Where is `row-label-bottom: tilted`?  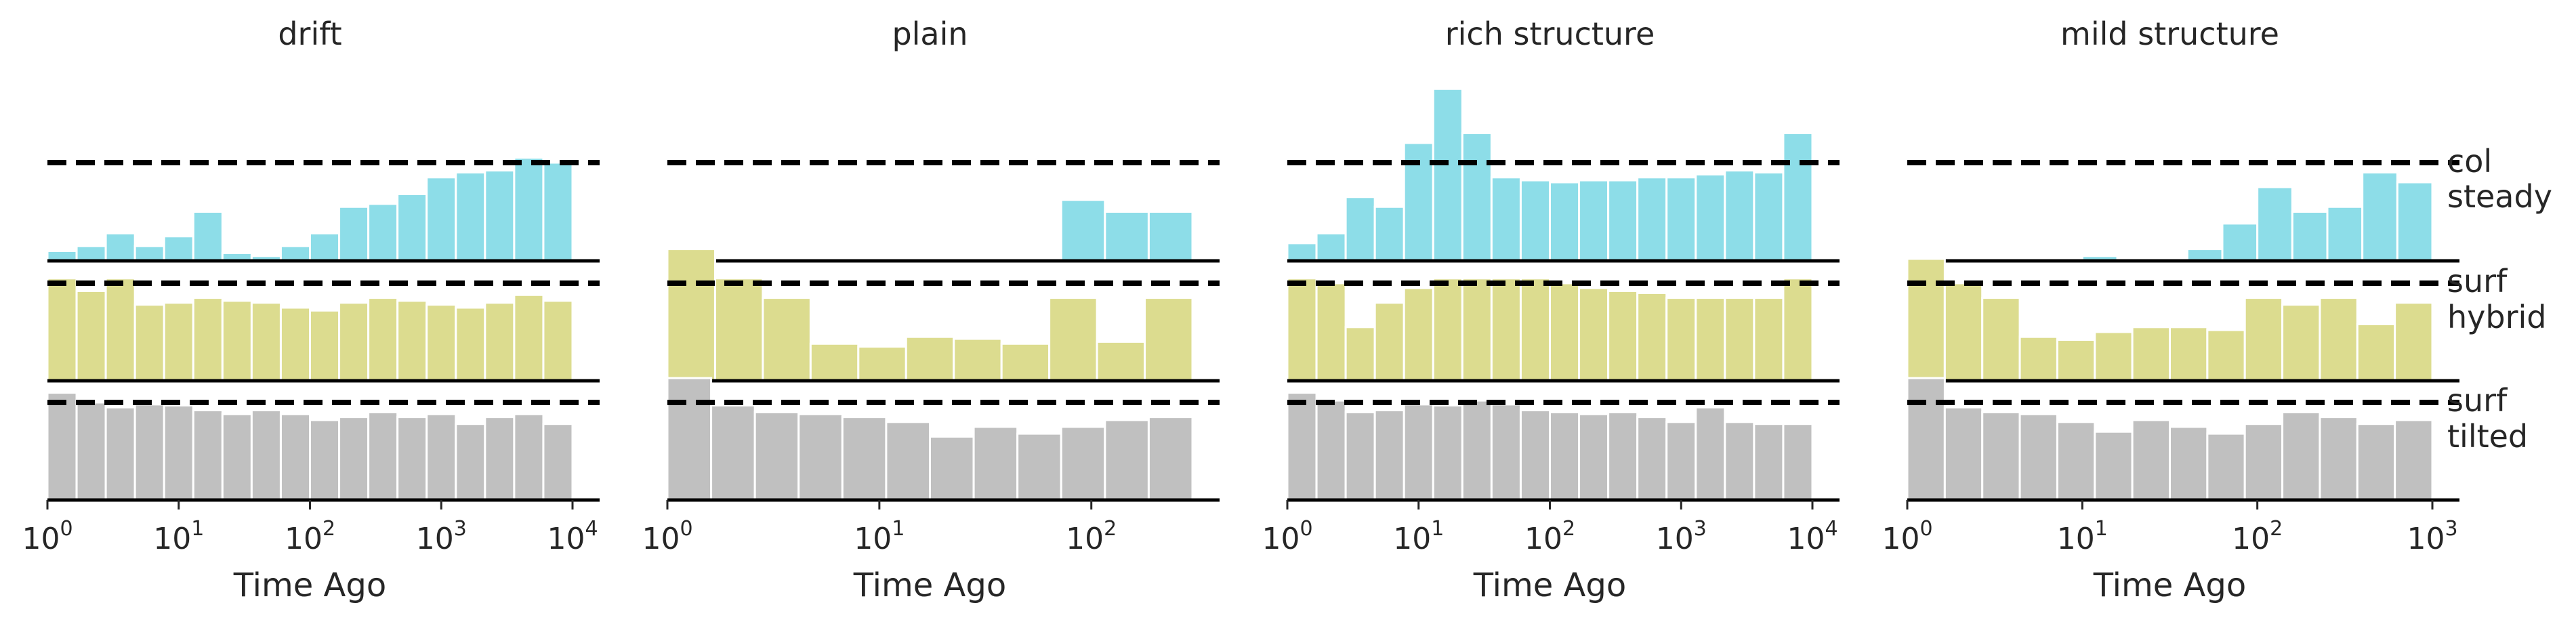 row-label-bottom: tilted is located at coordinates (2487, 436).